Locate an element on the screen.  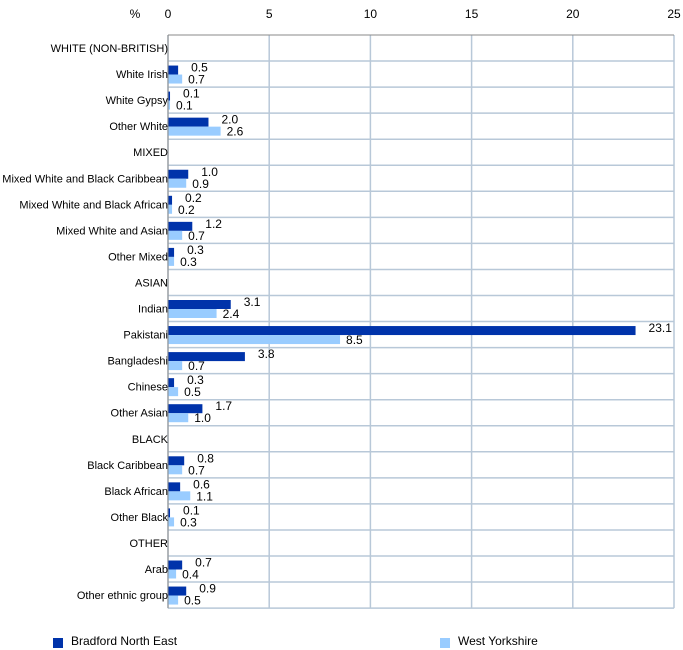
data-label-west-yorkshire: 0.9 is located at coordinates (200, 184).